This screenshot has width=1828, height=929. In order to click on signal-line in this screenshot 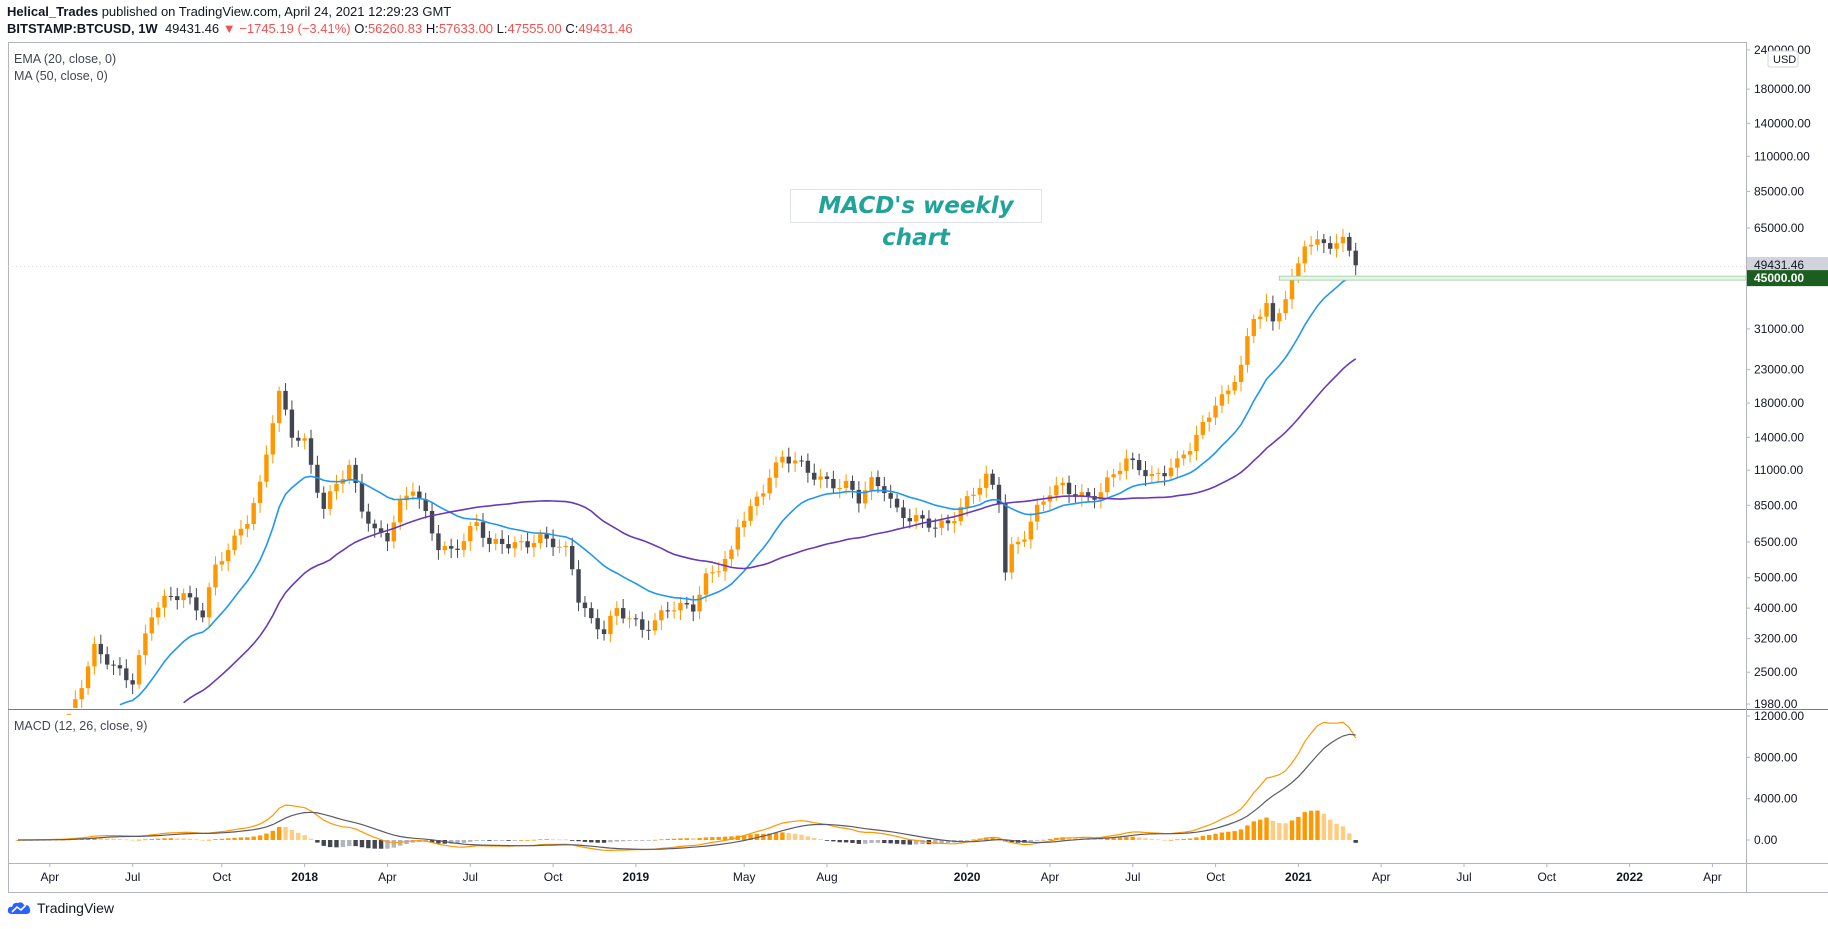, I will do `click(687, 791)`.